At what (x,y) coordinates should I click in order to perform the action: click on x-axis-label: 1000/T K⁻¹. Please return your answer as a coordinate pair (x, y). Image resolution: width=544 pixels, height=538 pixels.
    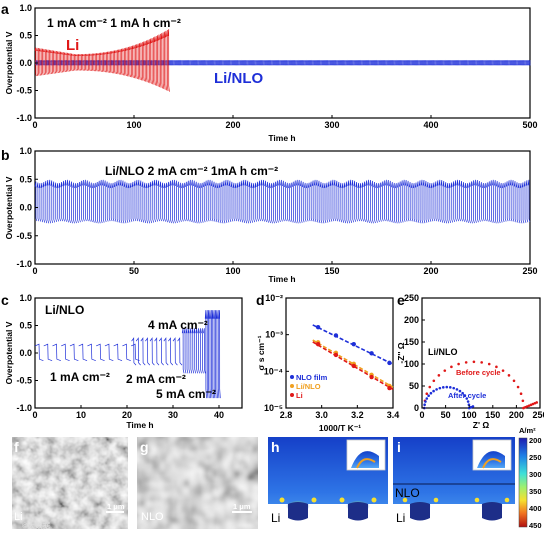
    Looking at the image, I should click on (340, 428).